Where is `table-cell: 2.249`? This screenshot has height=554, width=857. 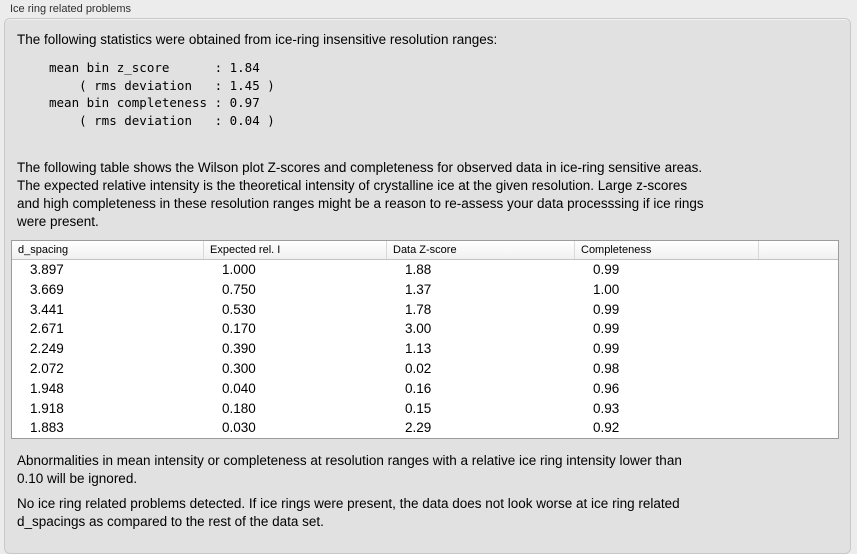
table-cell: 2.249 is located at coordinates (47, 349).